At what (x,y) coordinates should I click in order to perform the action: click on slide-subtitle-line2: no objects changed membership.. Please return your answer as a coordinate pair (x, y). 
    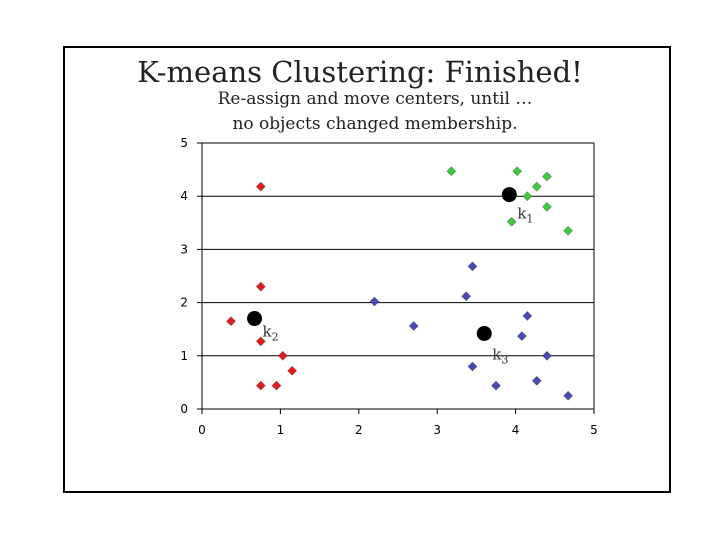
    Looking at the image, I should click on (375, 124).